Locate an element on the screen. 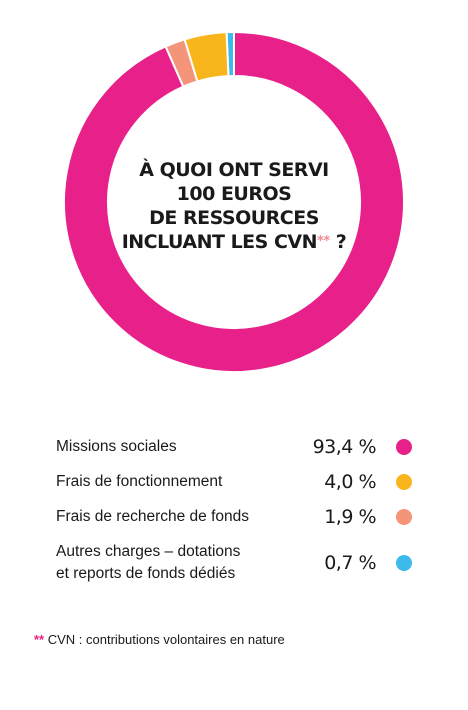  legend-label: Frais de fonctionnement is located at coordinates (139, 481).